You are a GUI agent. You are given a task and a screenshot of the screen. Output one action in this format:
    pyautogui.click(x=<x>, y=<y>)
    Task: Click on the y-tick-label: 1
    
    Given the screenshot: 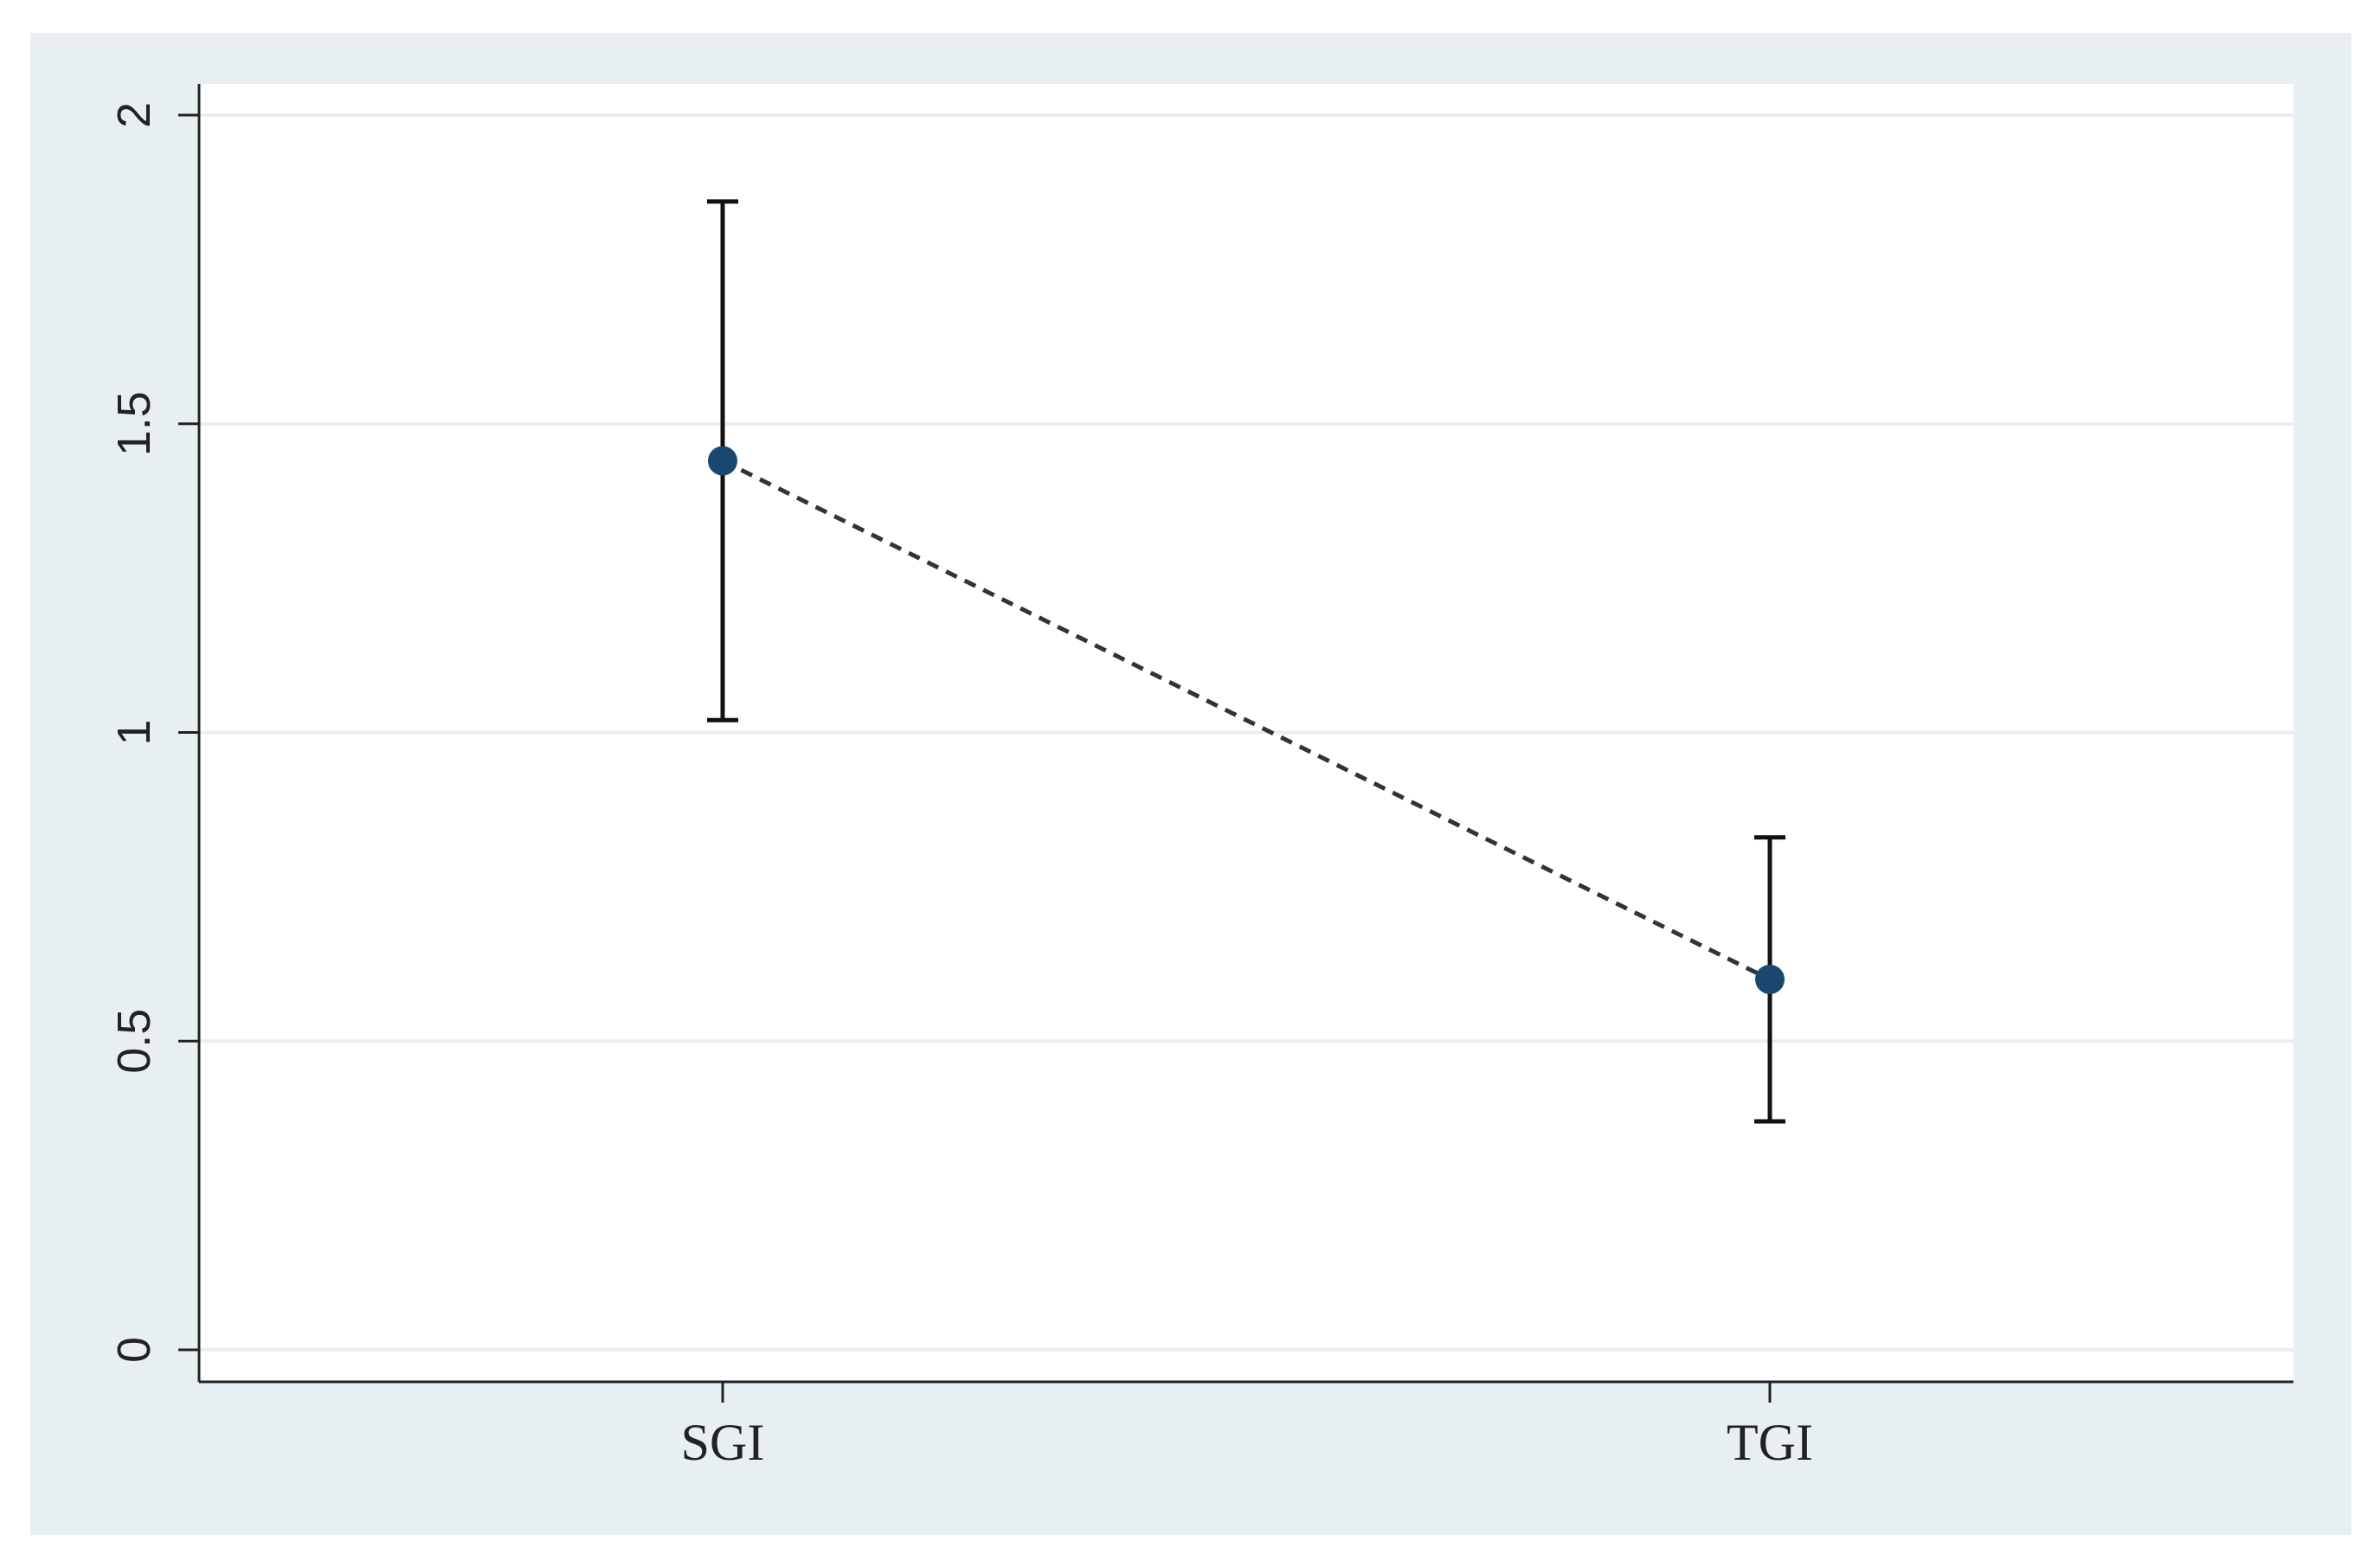 What is the action you would take?
    pyautogui.click(x=134, y=732)
    